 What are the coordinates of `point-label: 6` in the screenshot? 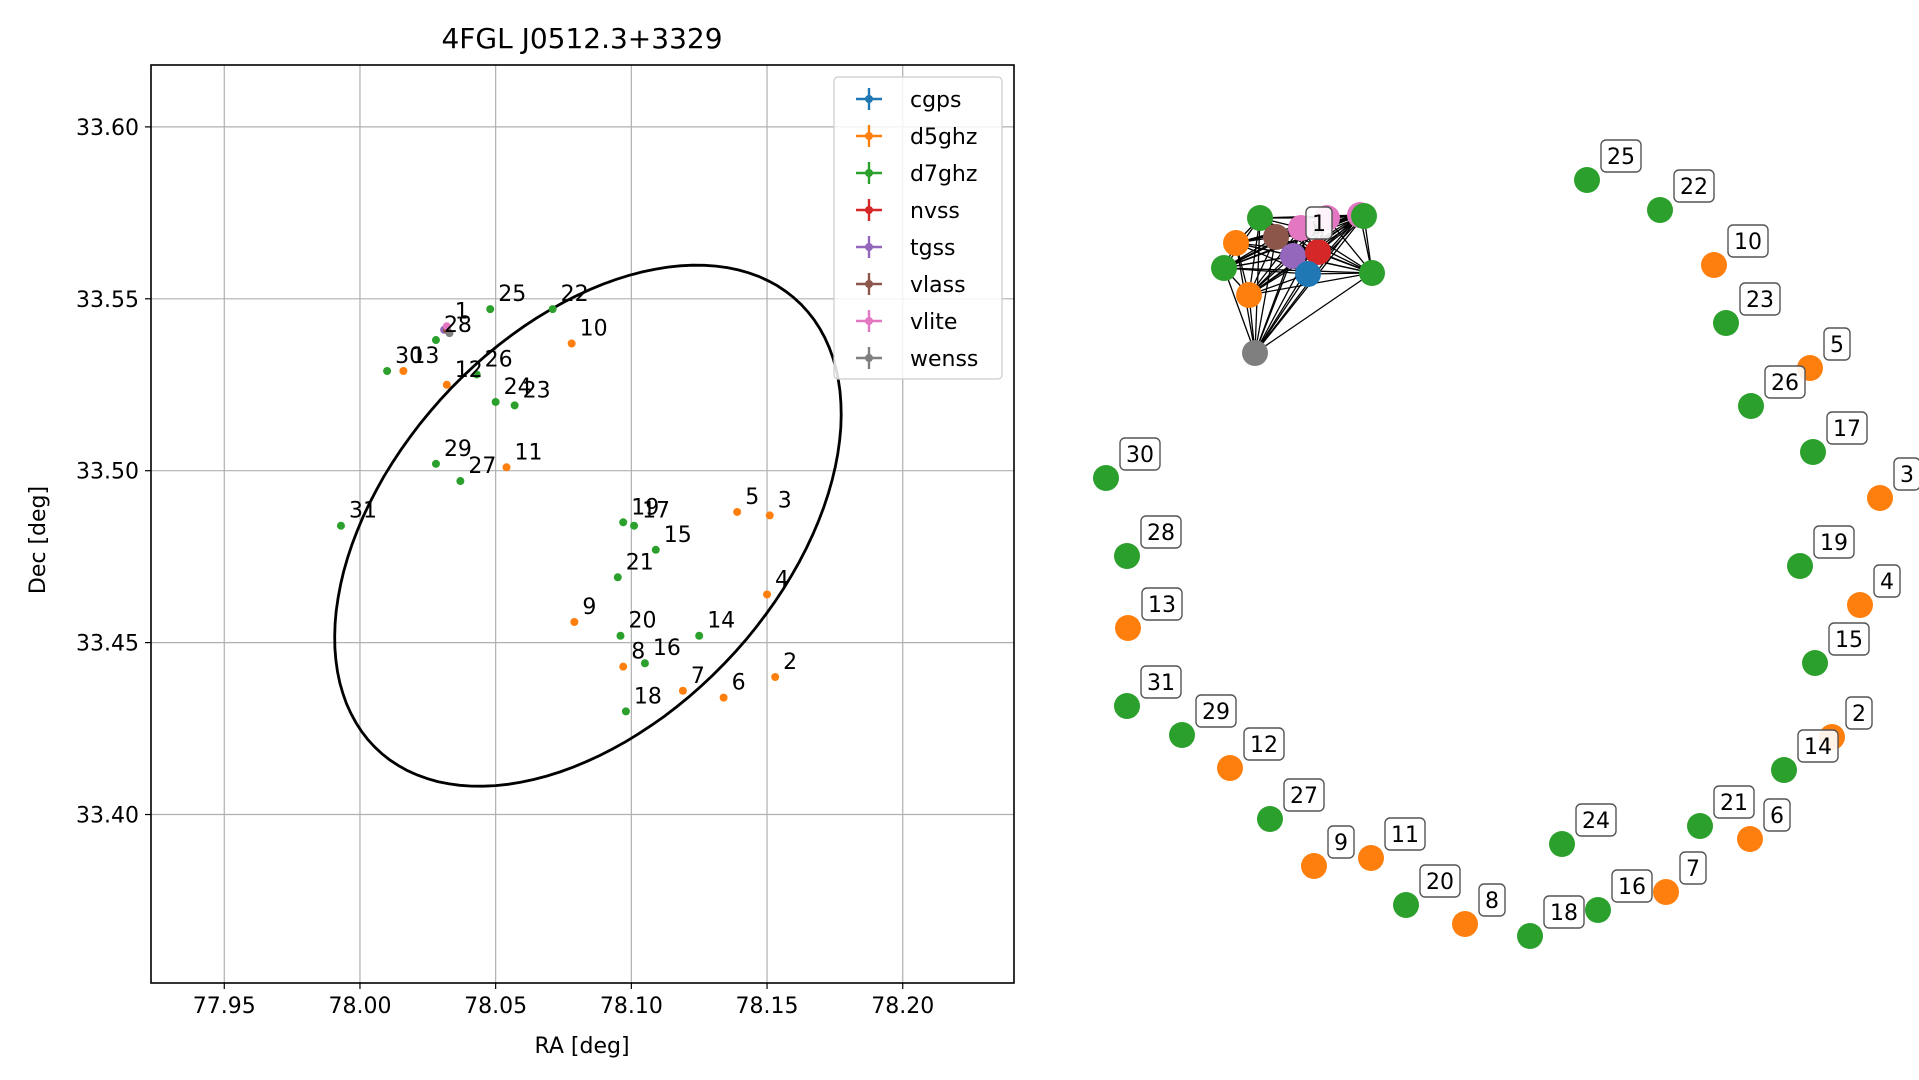 It's located at (739, 683).